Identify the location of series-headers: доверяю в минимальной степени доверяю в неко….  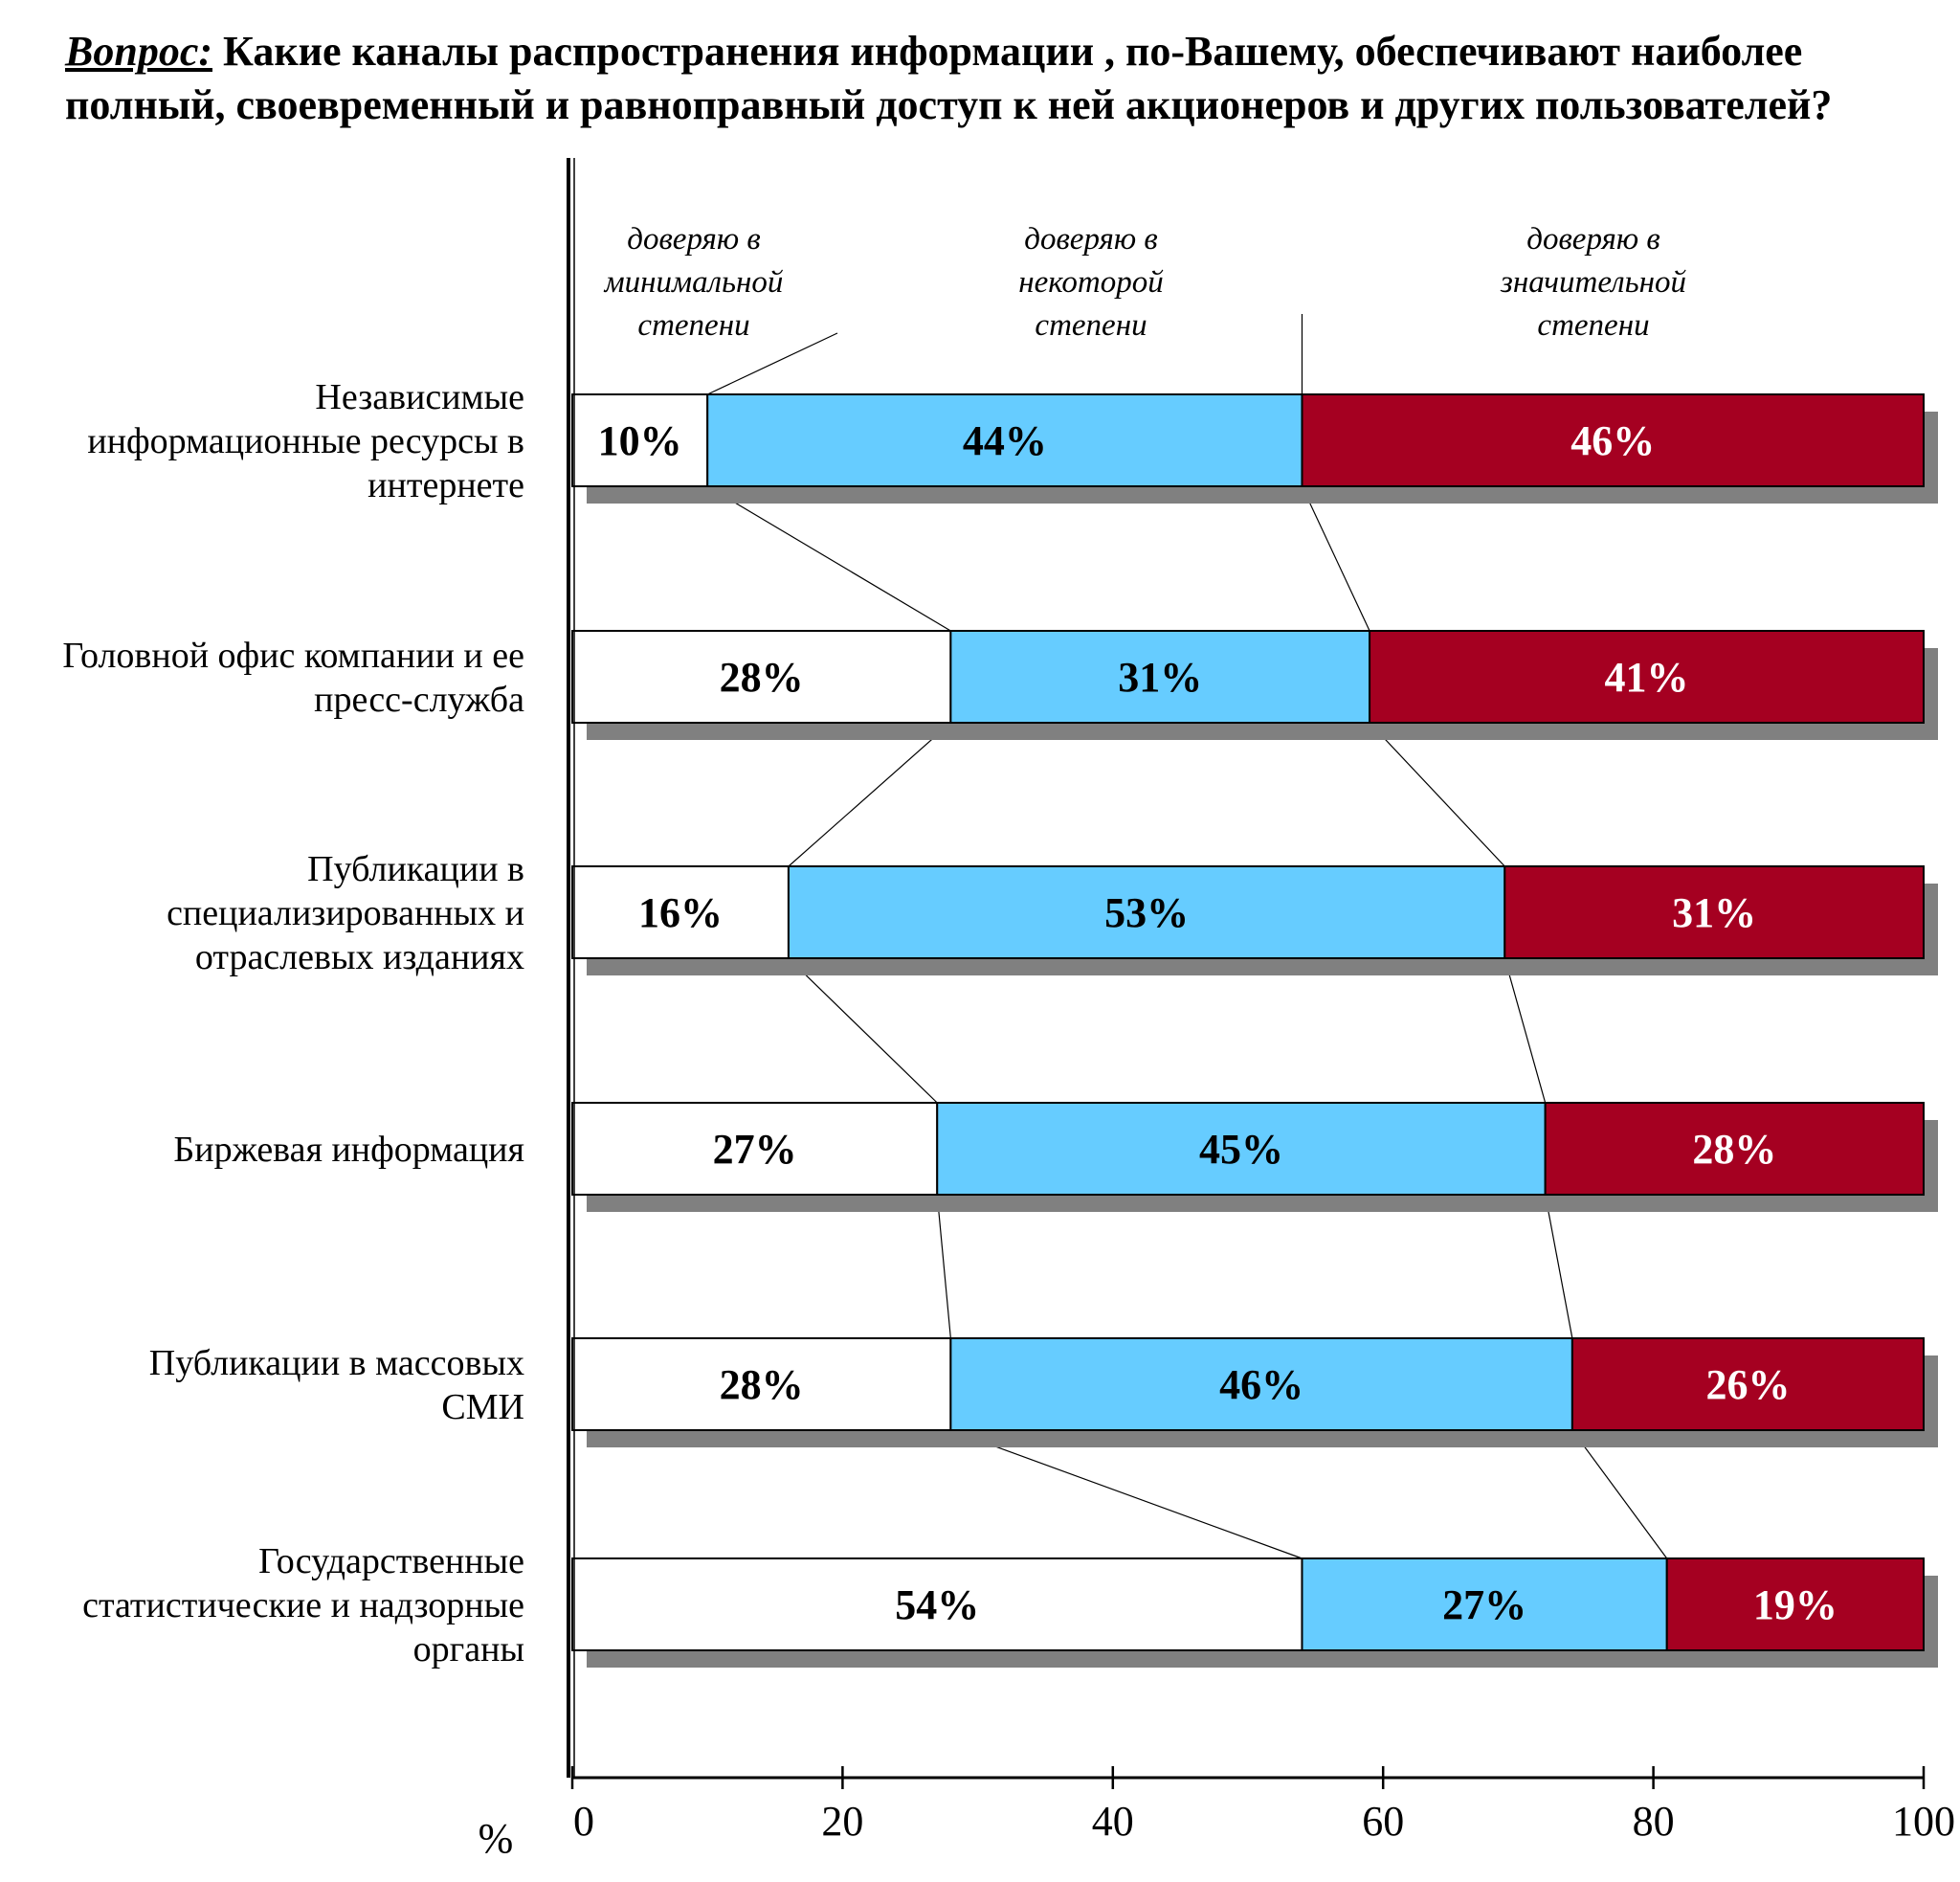
(1146, 282).